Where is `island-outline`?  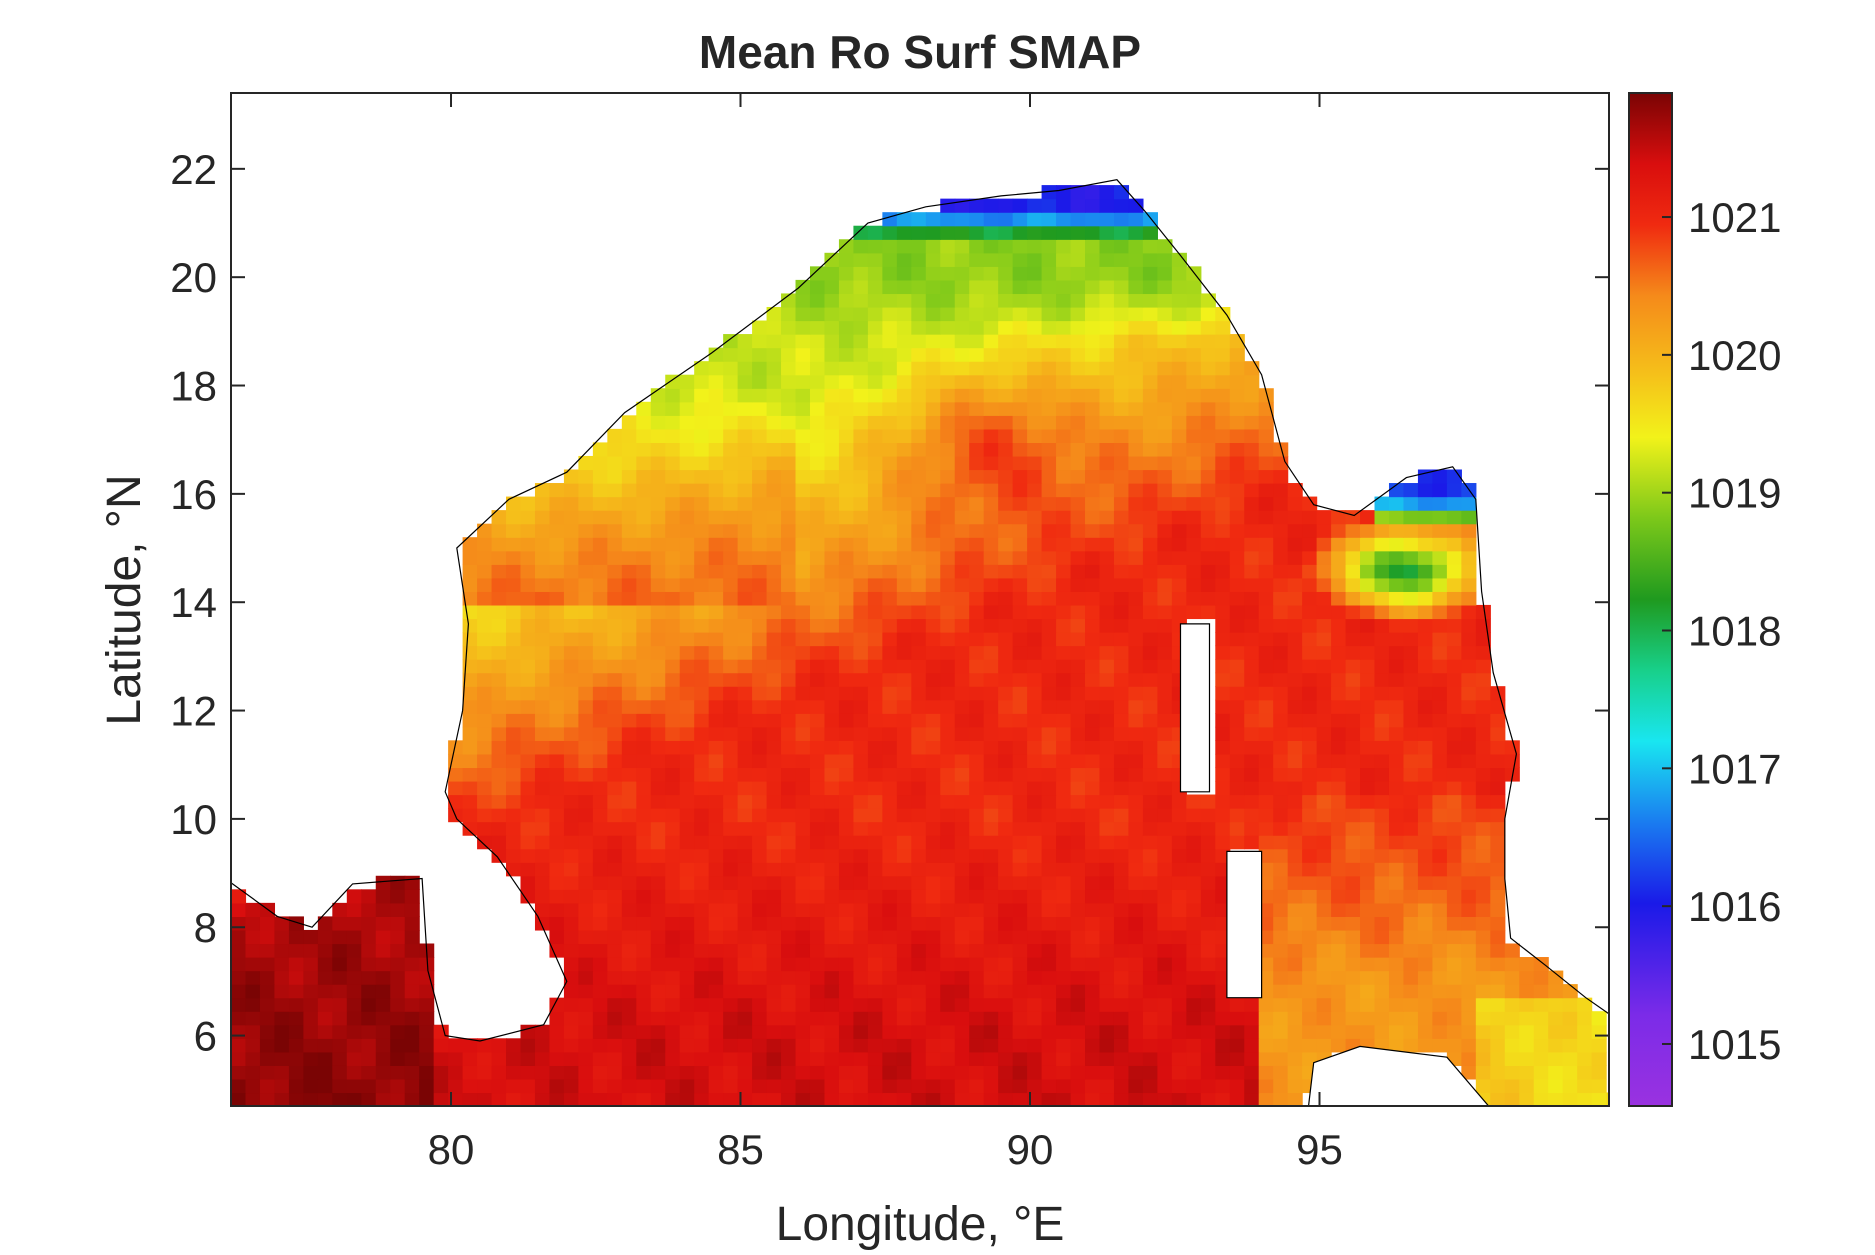 island-outline is located at coordinates (1195, 708).